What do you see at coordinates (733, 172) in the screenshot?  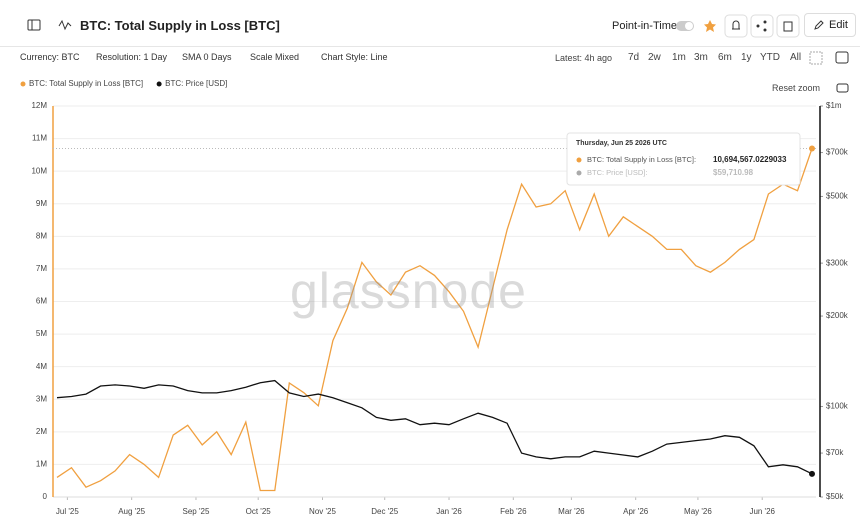 I see `tooltip-value: $59,710.98` at bounding box center [733, 172].